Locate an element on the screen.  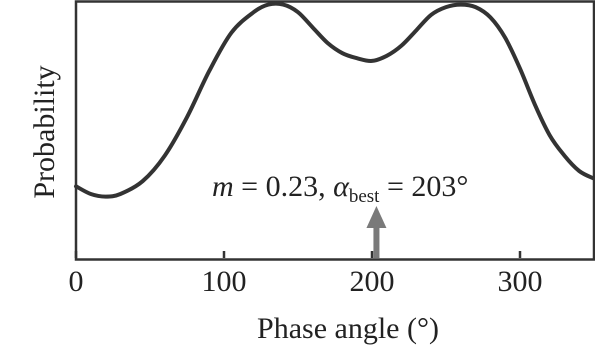
annotation-alpha-symbol: α is located at coordinates (341, 186).